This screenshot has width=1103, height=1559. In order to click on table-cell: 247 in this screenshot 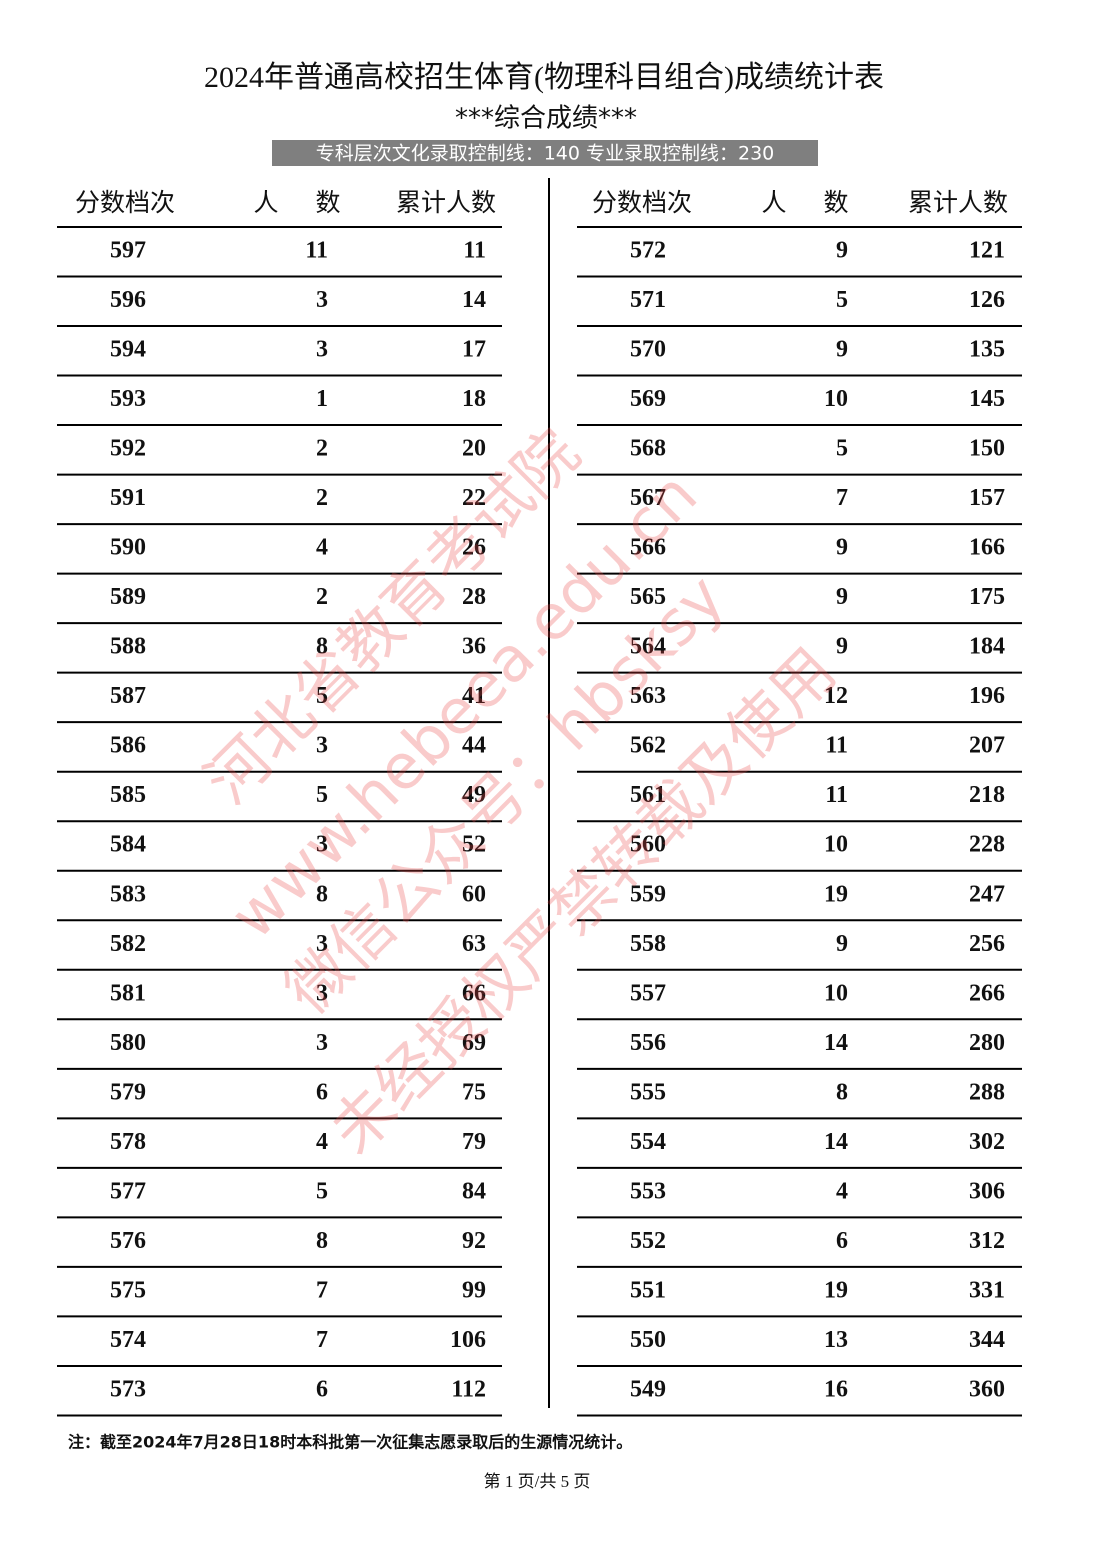, I will do `click(987, 894)`.